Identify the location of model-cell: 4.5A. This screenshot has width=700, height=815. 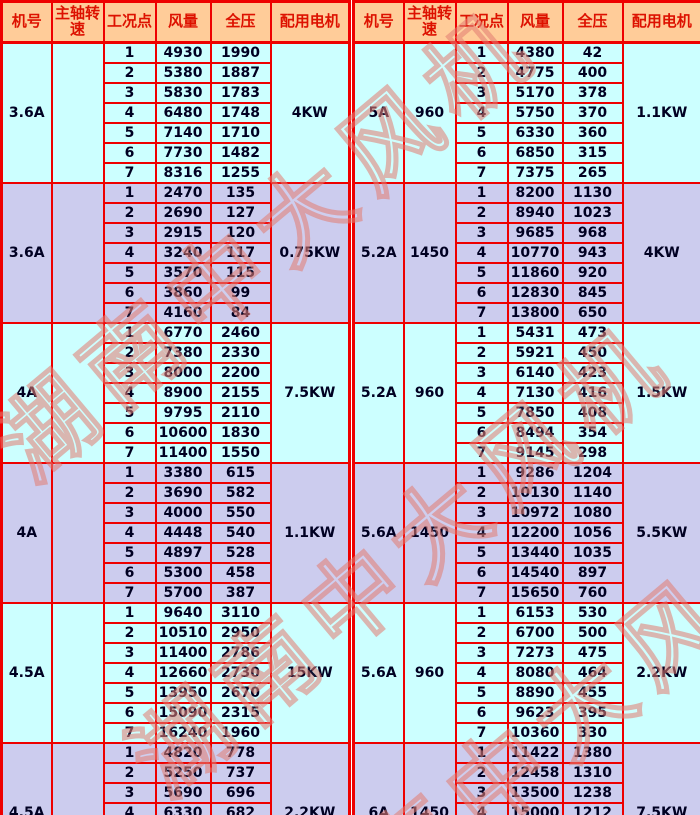
(26, 673).